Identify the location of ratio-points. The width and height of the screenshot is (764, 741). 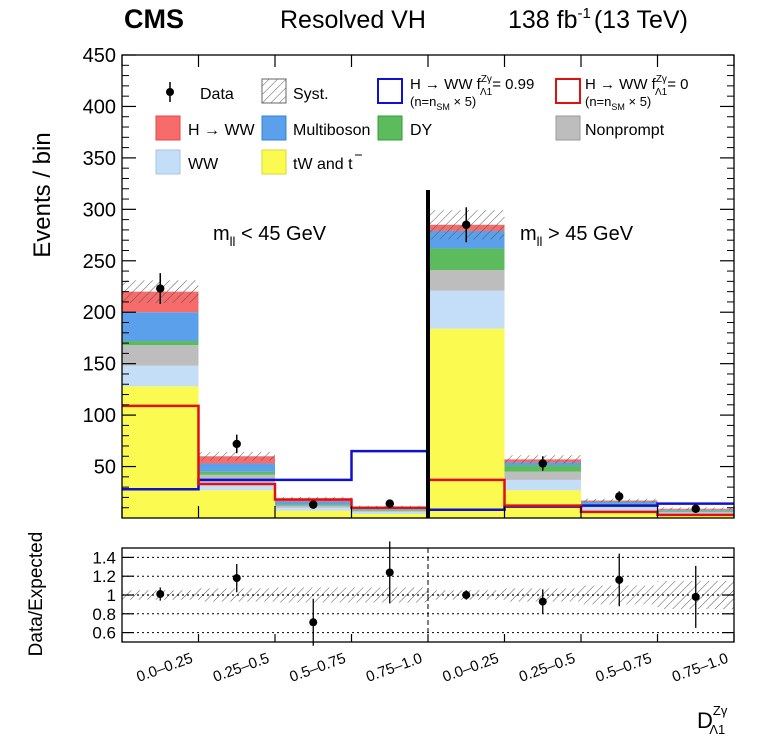
(428, 593).